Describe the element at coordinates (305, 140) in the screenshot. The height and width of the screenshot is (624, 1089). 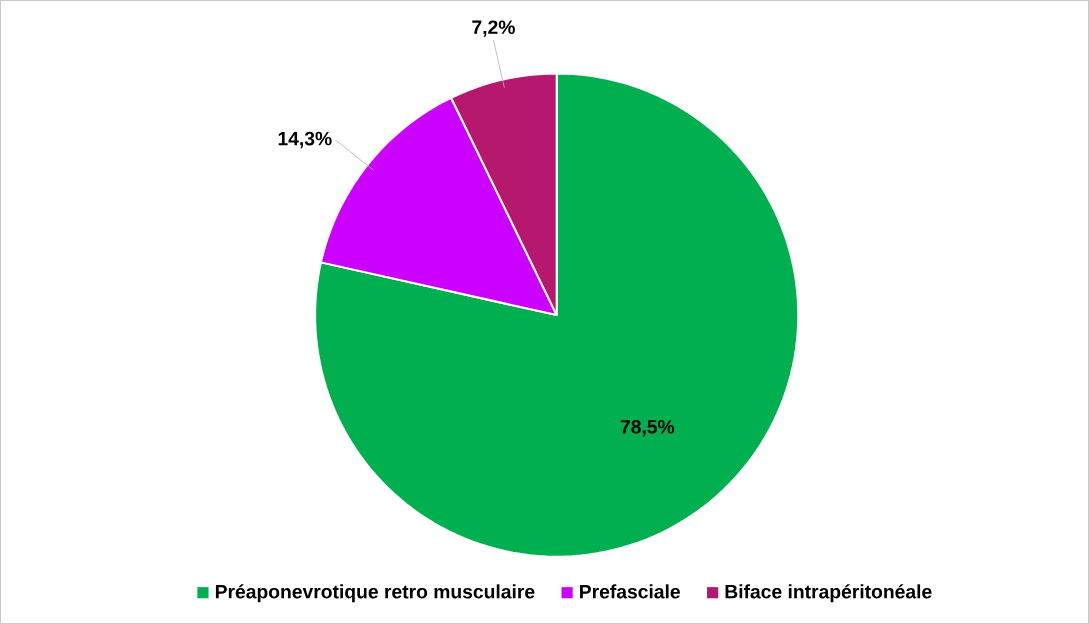
I see `data-label: 14,3%` at that location.